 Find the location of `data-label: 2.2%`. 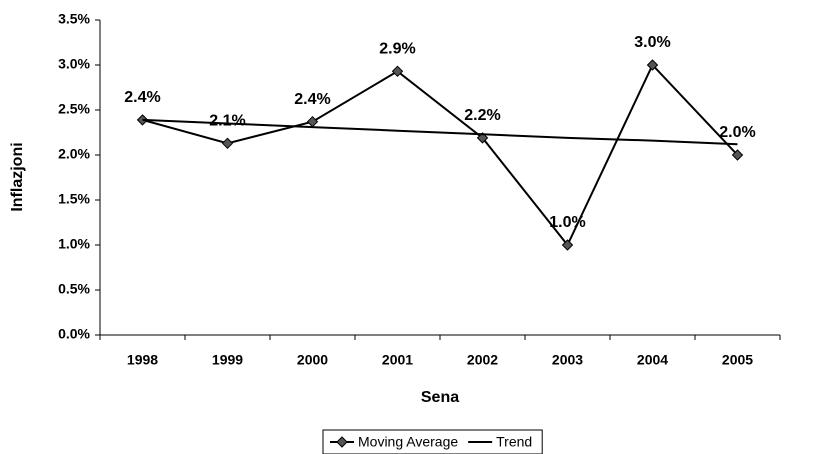

data-label: 2.2% is located at coordinates (482, 115).